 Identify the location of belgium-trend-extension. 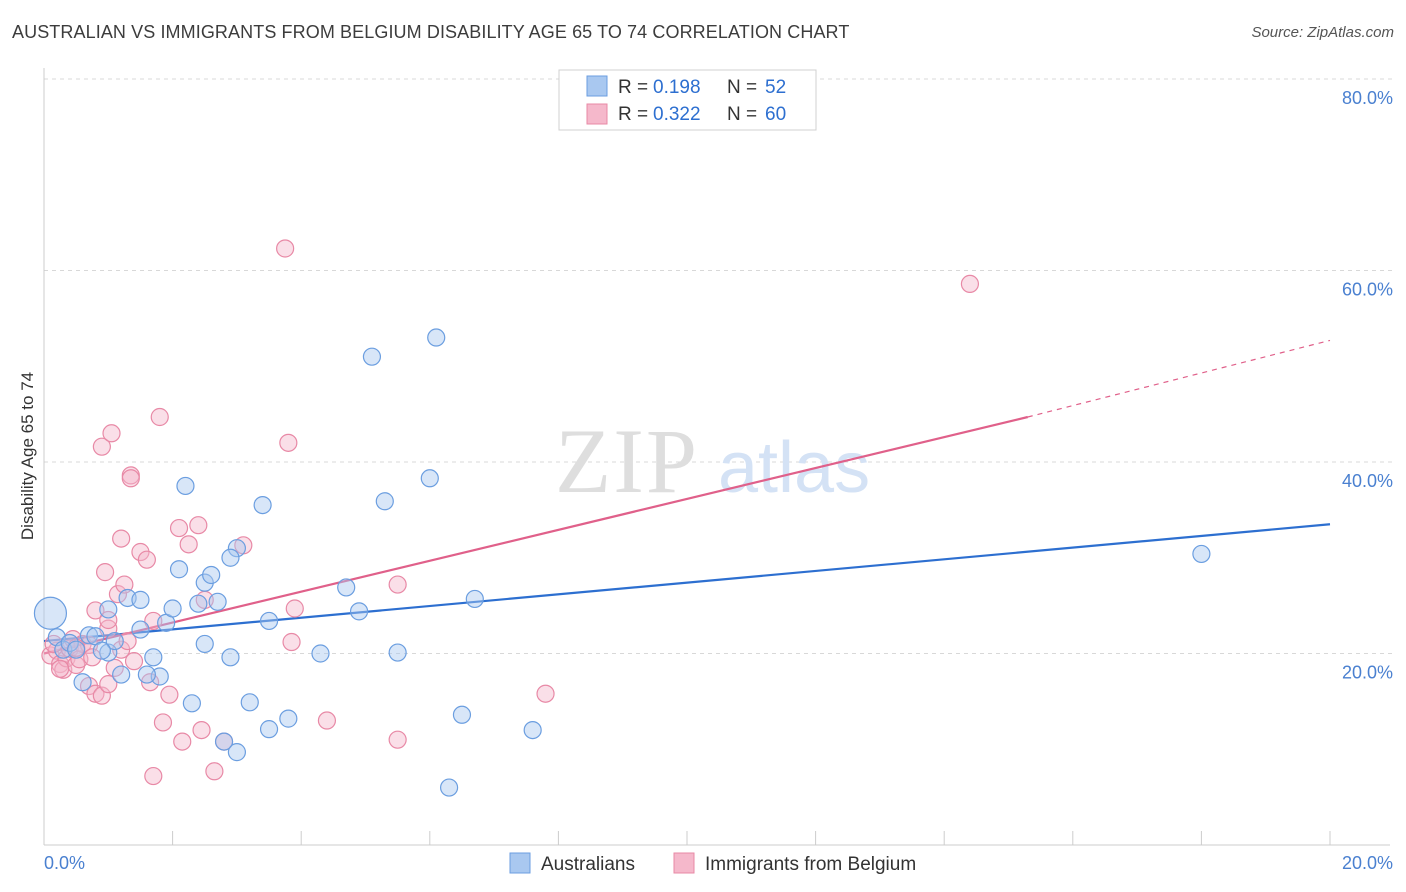
(1179, 378).